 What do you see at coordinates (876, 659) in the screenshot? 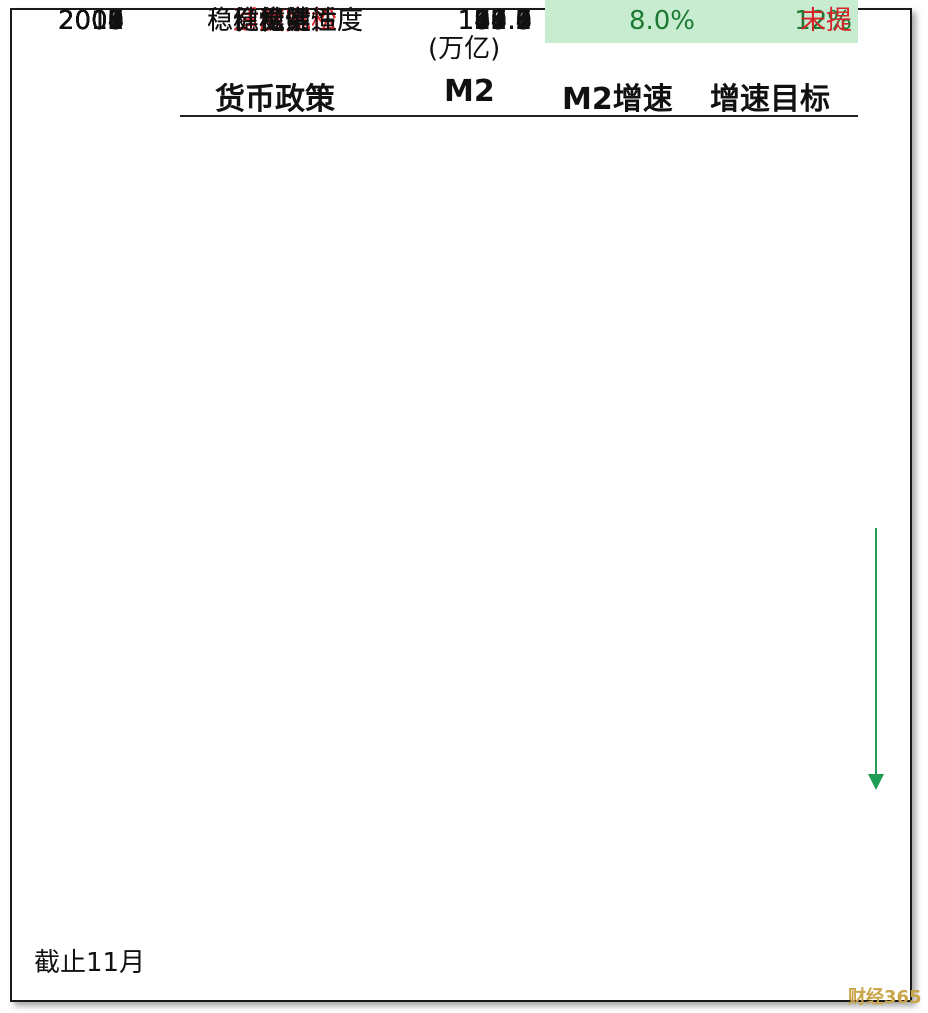
I see `down-arrow-icon` at bounding box center [876, 659].